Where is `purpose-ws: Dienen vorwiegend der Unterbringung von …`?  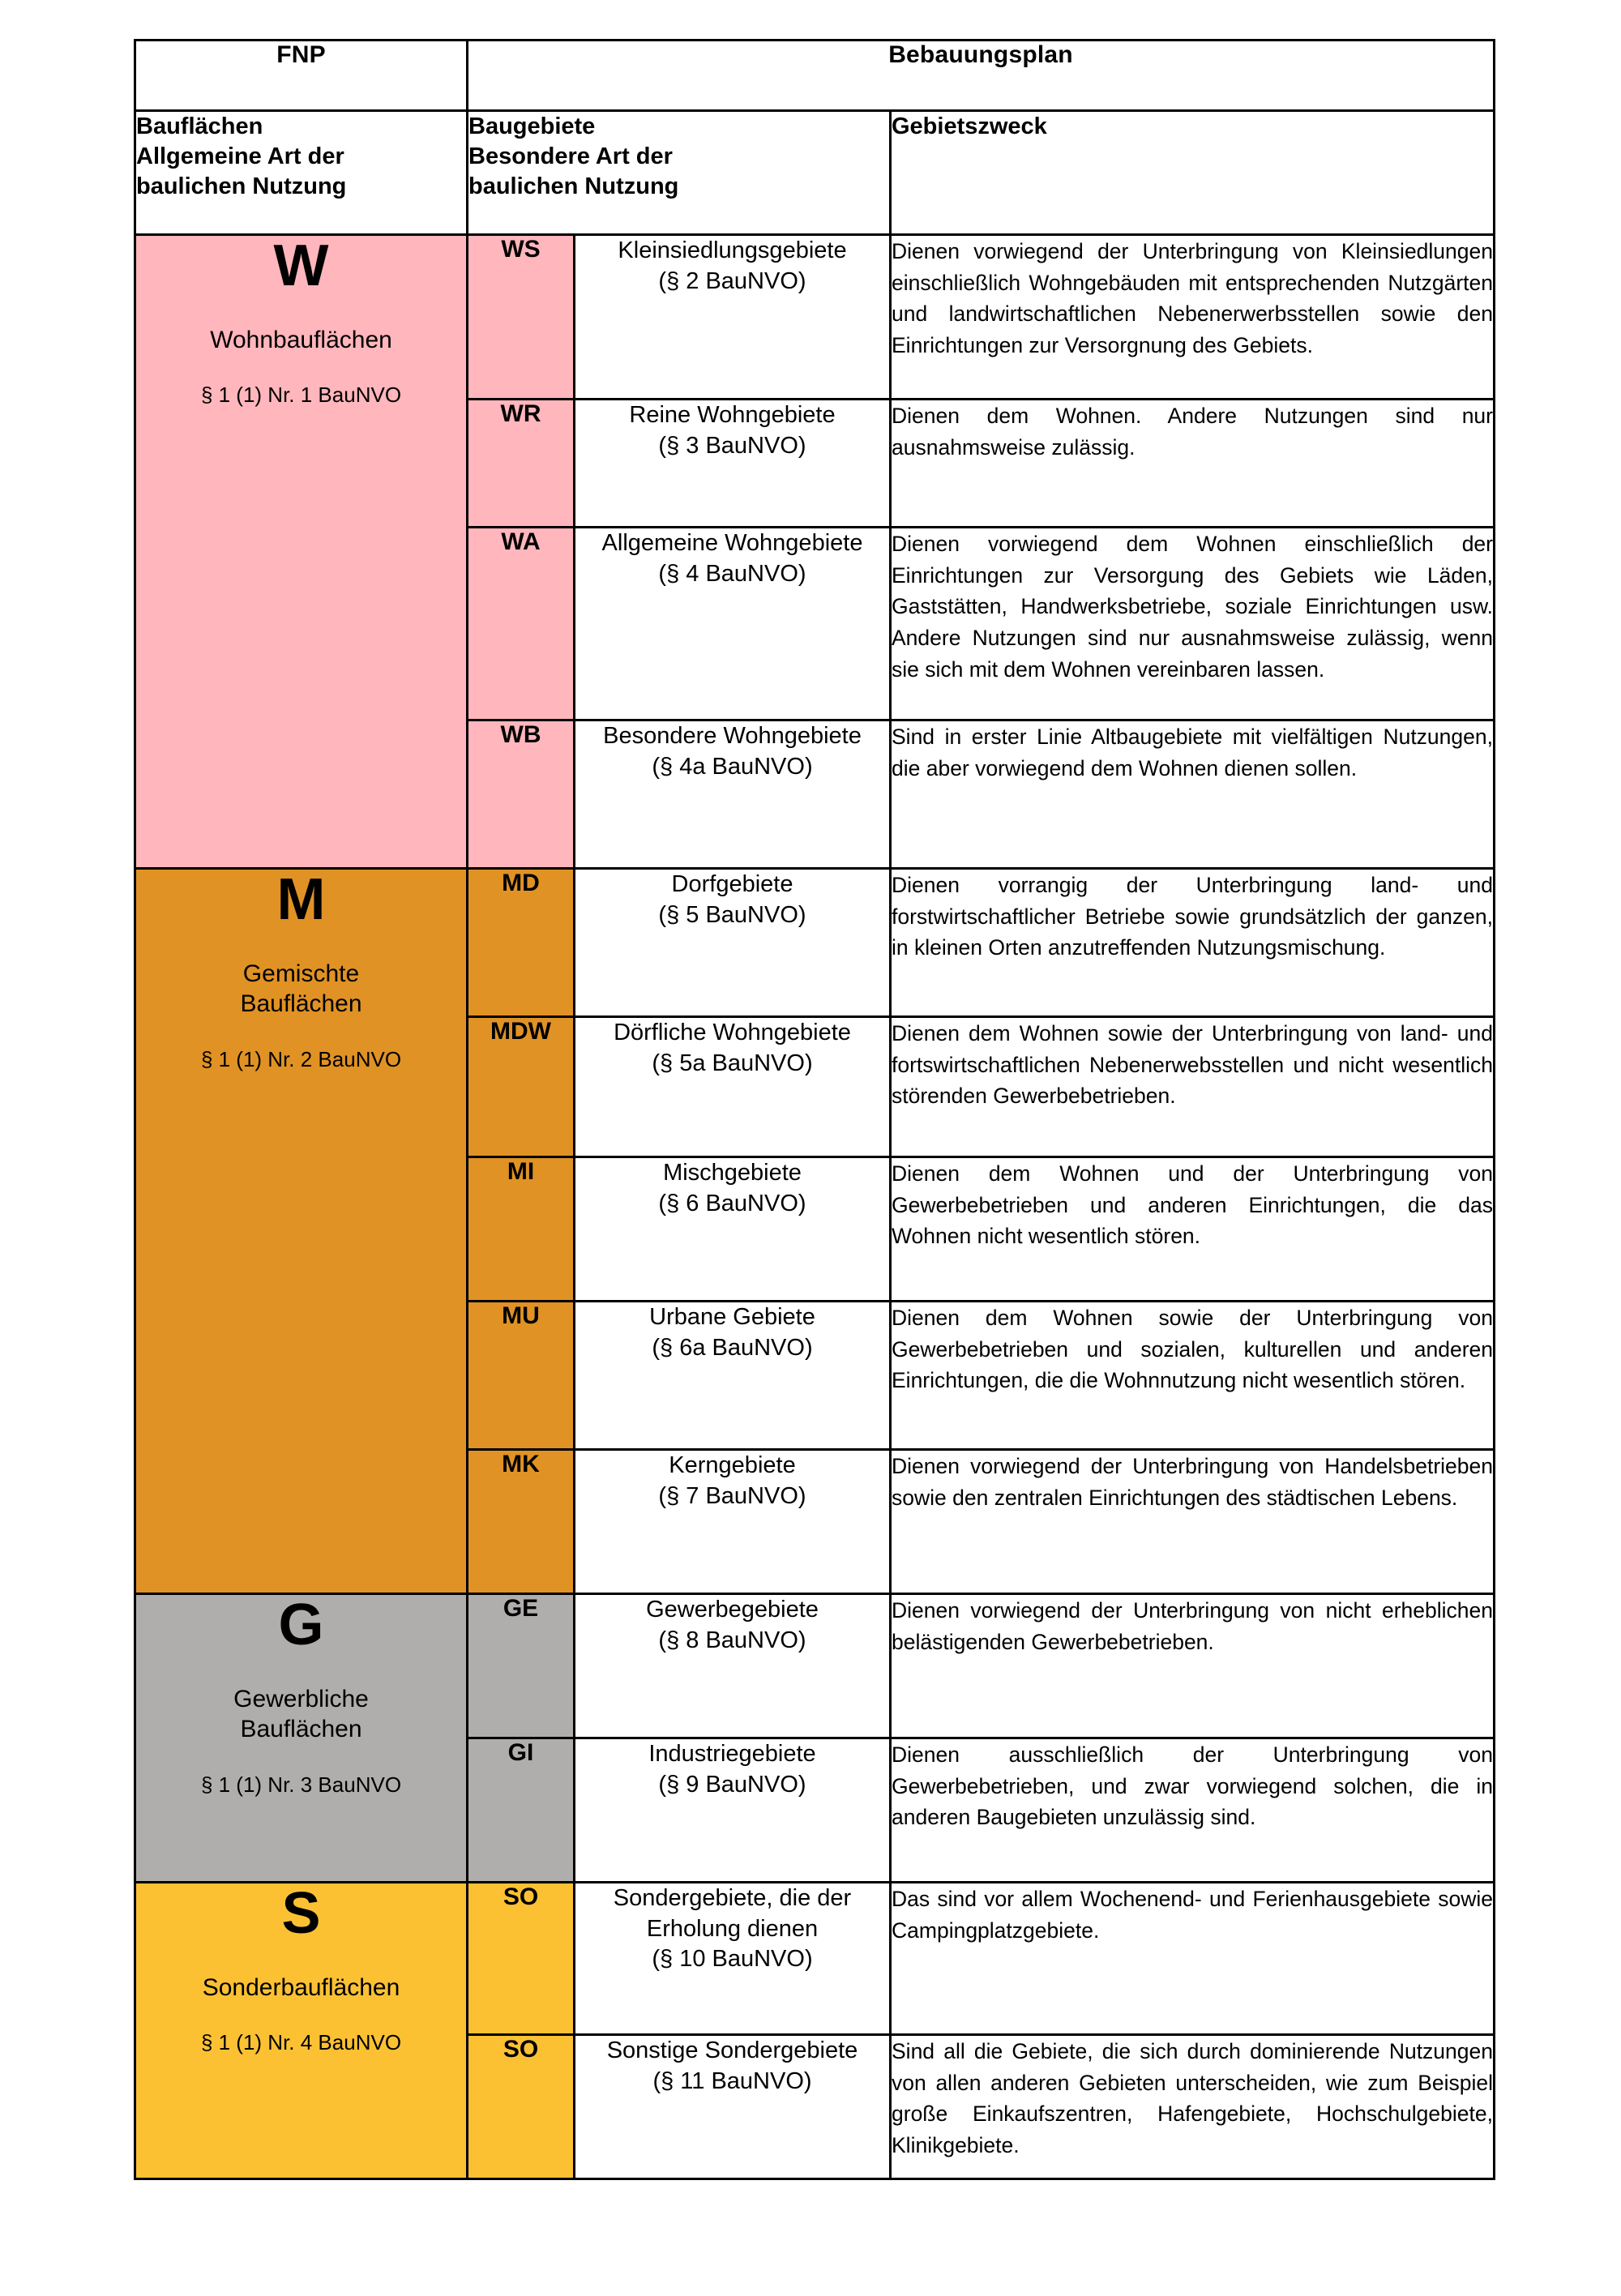
purpose-ws: Dienen vorwiegend der Unterbringung von … is located at coordinates (1192, 316).